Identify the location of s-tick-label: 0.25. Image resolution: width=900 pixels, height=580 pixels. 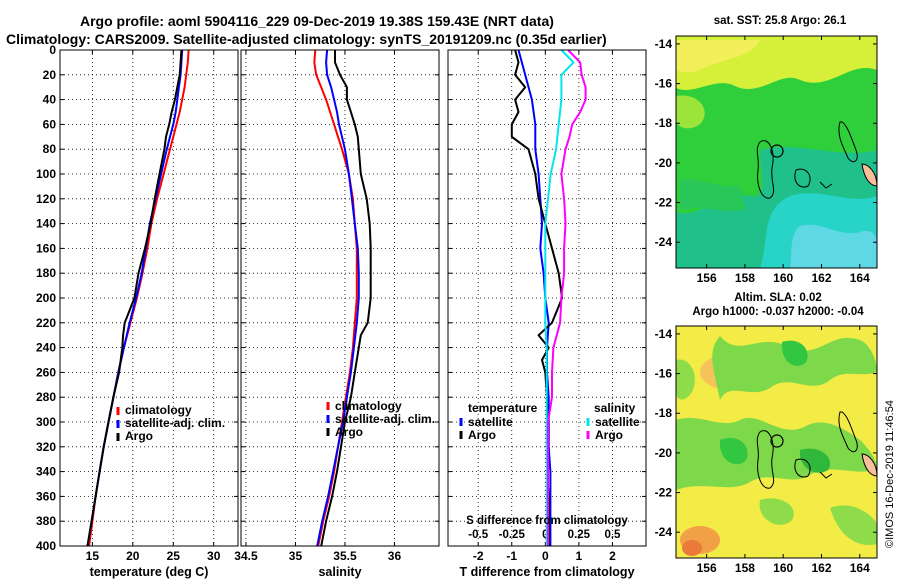
(579, 535).